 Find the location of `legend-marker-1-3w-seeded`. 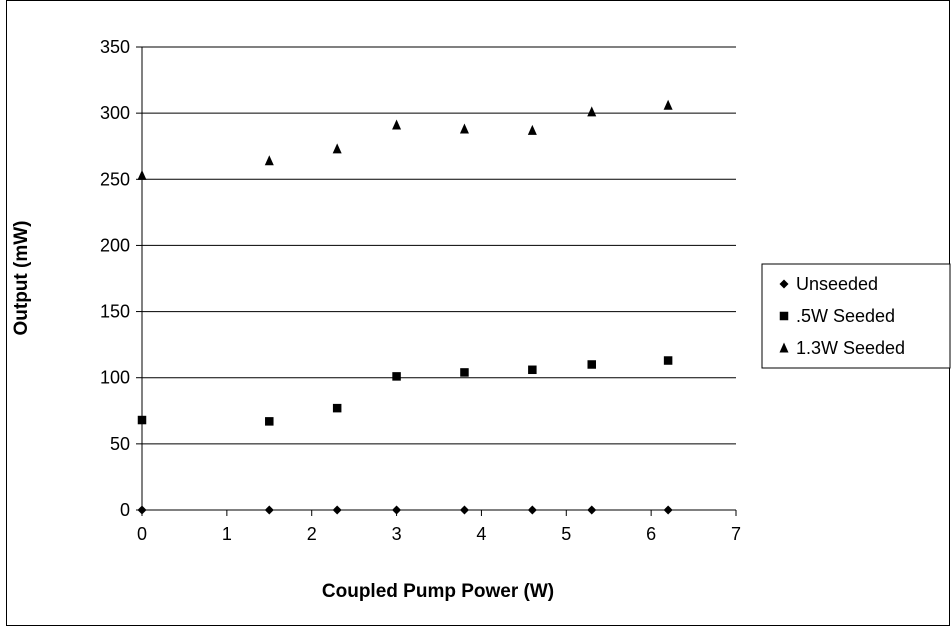

legend-marker-1-3w-seeded is located at coordinates (784, 347).